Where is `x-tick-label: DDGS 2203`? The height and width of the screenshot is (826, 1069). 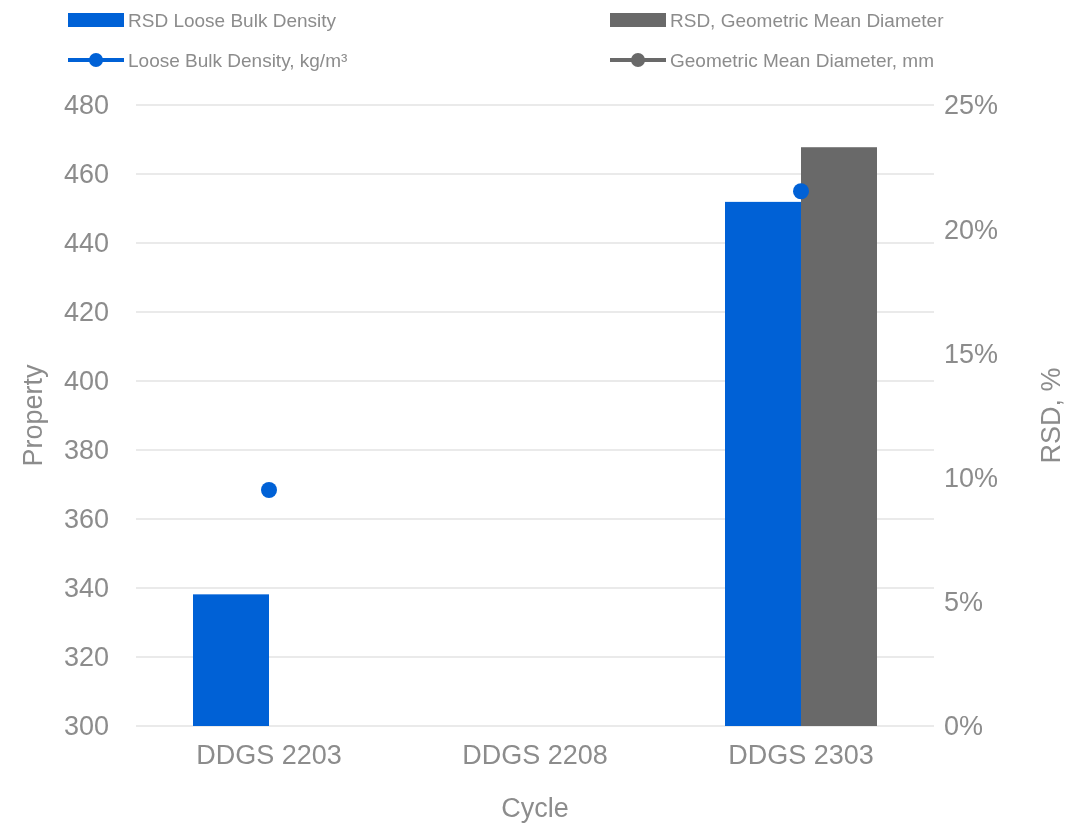 x-tick-label: DDGS 2203 is located at coordinates (269, 755).